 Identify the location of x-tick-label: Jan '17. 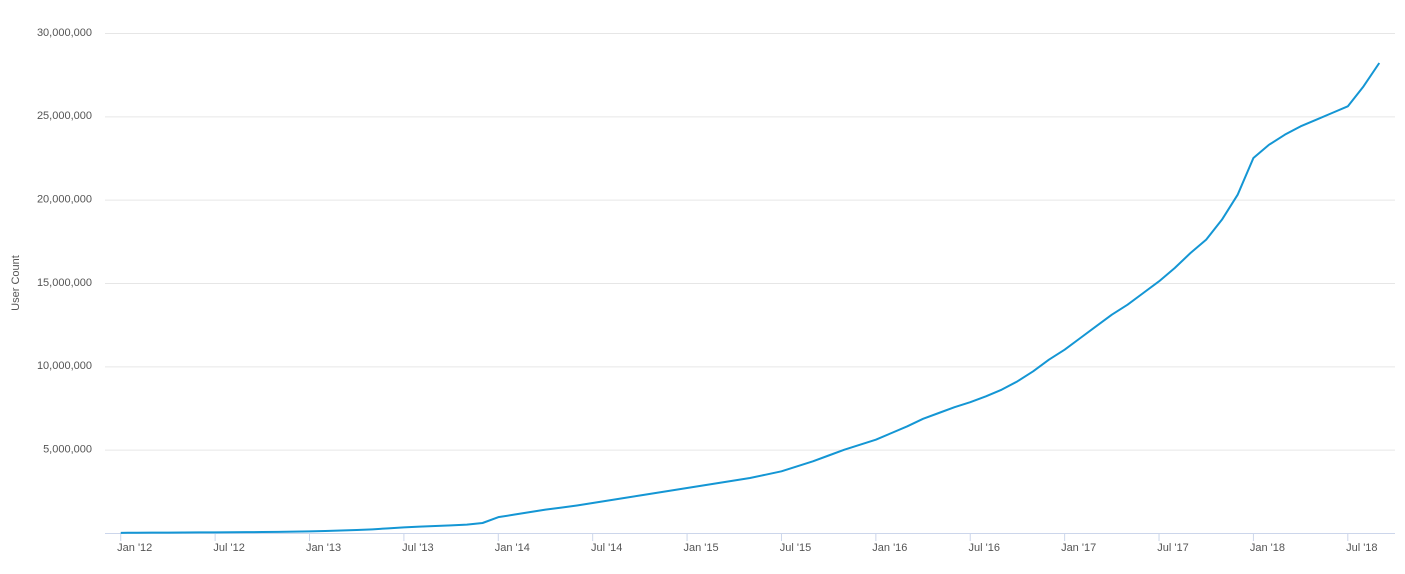
(1078, 548).